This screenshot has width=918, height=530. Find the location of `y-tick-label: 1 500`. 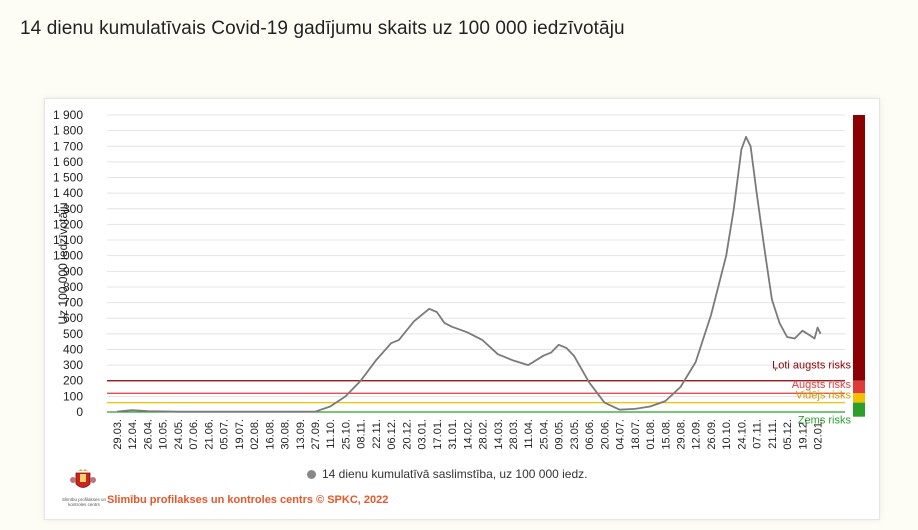

y-tick-label: 1 500 is located at coordinates (68, 178).